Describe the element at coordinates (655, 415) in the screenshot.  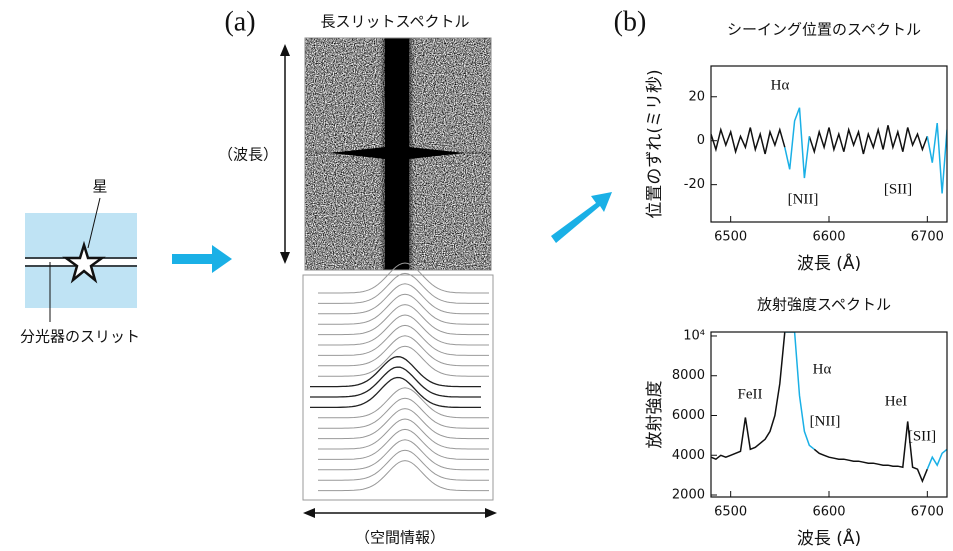
I see `y-axis-label: 放射強度` at that location.